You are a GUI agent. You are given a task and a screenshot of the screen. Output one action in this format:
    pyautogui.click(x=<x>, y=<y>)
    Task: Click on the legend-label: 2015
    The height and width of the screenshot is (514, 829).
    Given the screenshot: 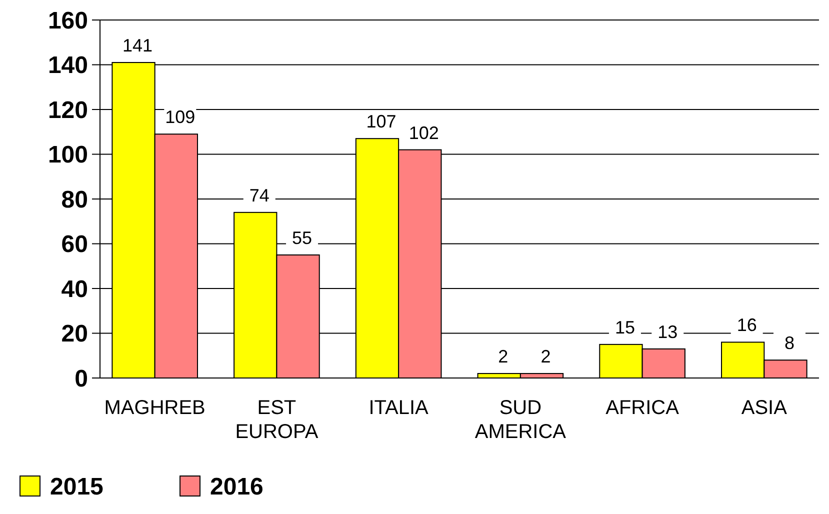 What is the action you would take?
    pyautogui.click(x=77, y=486)
    